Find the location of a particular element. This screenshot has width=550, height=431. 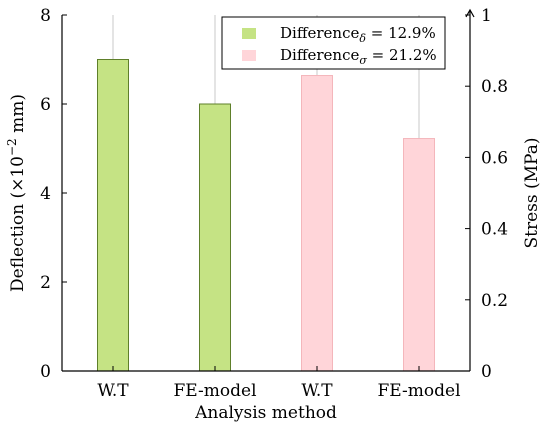

right-axis-ticks: 0 0.2 0.4 0.6 0.8 1 is located at coordinates (486, 194).